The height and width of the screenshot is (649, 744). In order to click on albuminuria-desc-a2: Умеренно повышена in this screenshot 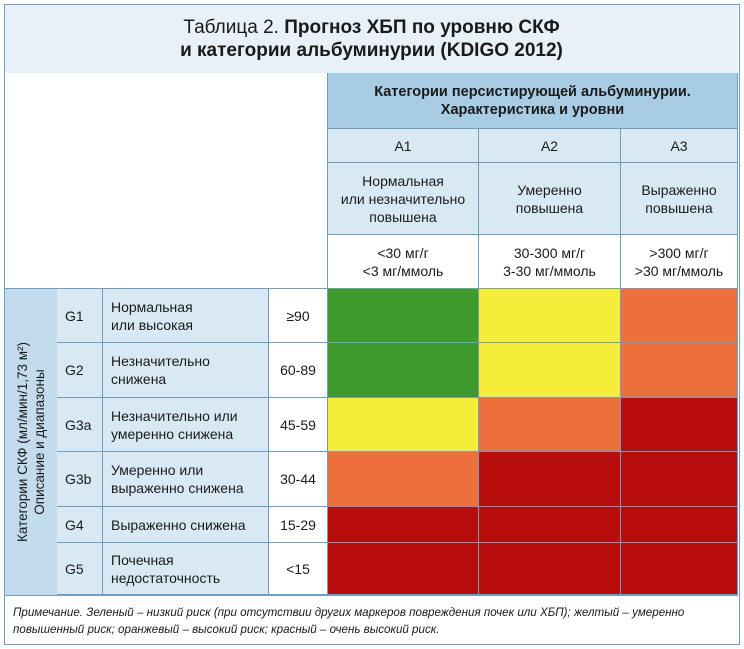, I will do `click(550, 199)`.